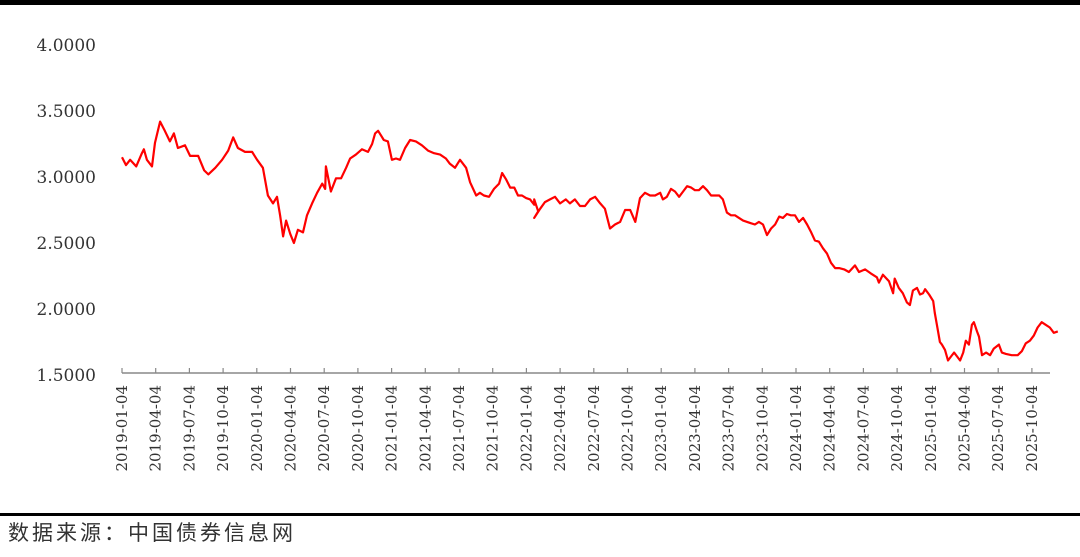  Describe the element at coordinates (66, 112) in the screenshot. I see `y-tick-label: 3.5000` at that location.